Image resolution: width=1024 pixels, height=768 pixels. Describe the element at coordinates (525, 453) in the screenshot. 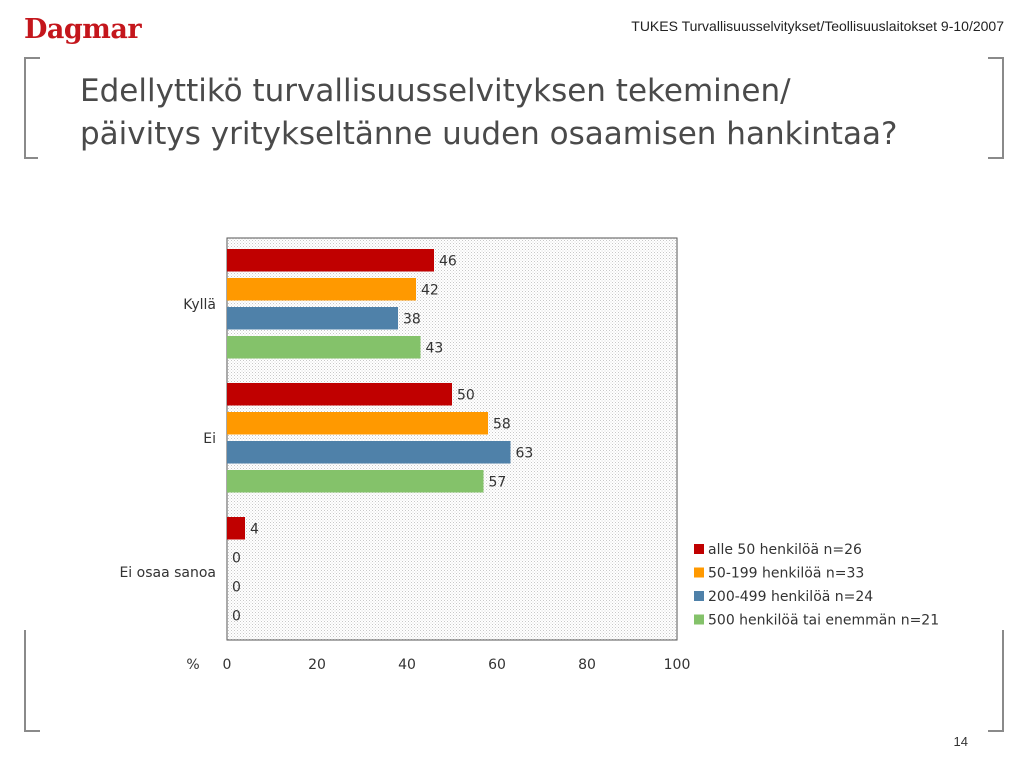

I see `data-label-1-2: 63` at that location.